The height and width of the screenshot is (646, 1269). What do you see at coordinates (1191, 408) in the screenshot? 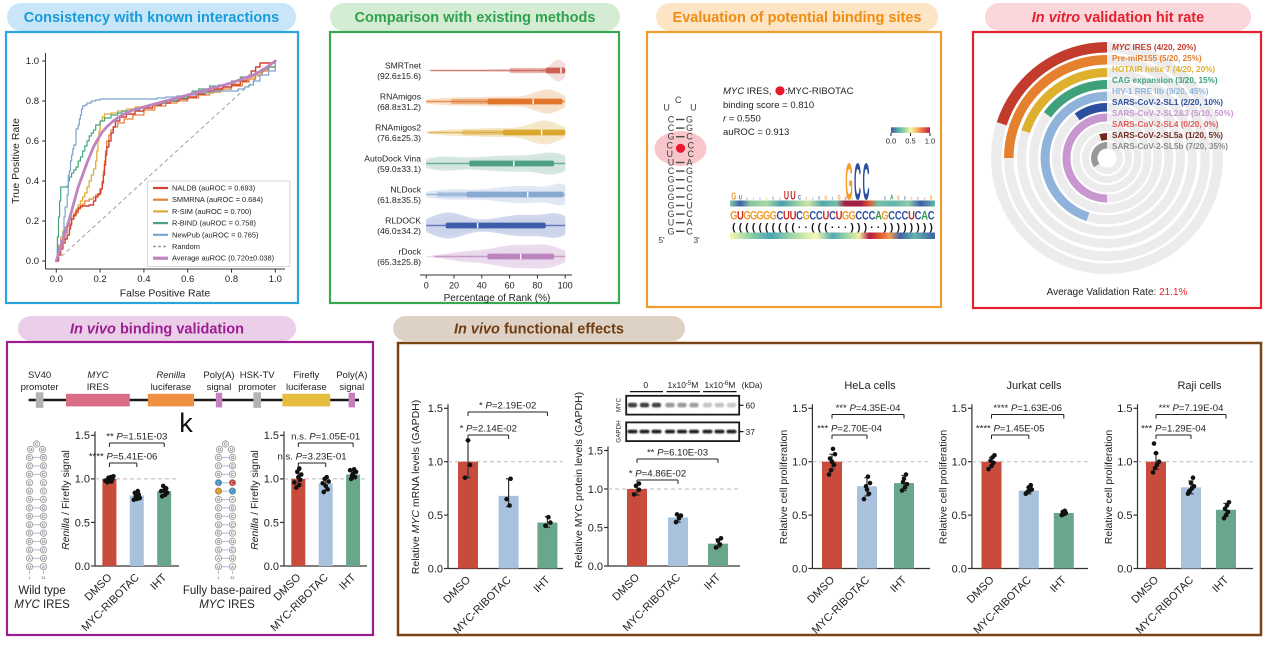
I see `svg-text: *** P=7.19E-04` at bounding box center [1191, 408].